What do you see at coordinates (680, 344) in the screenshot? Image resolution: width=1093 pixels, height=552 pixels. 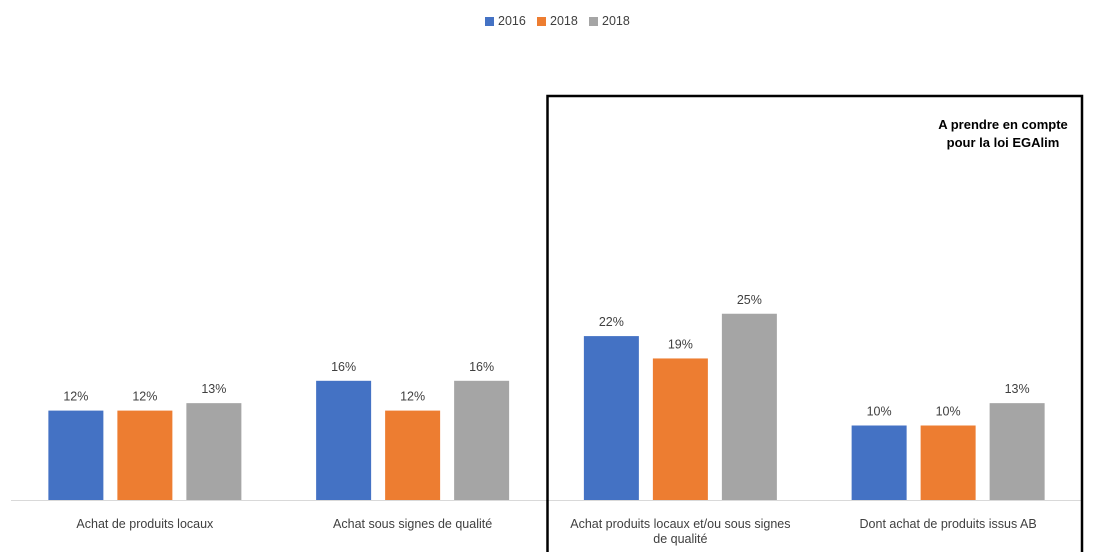 I see `data-label-3-series-2: 19%` at bounding box center [680, 344].